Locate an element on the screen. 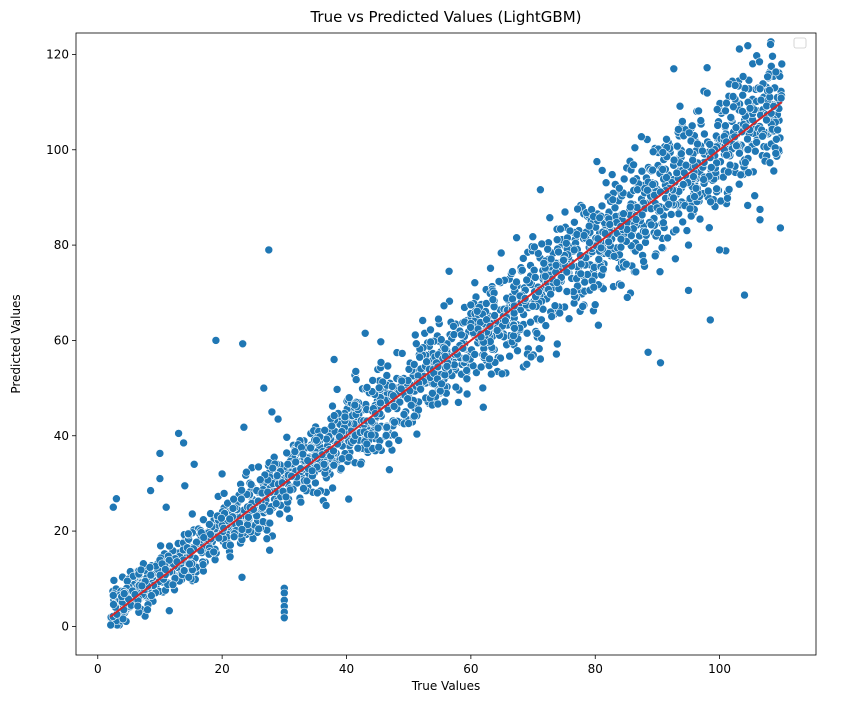 Image resolution: width=850 pixels, height=701 pixels. y-tick-label: 120 is located at coordinates (57, 54).